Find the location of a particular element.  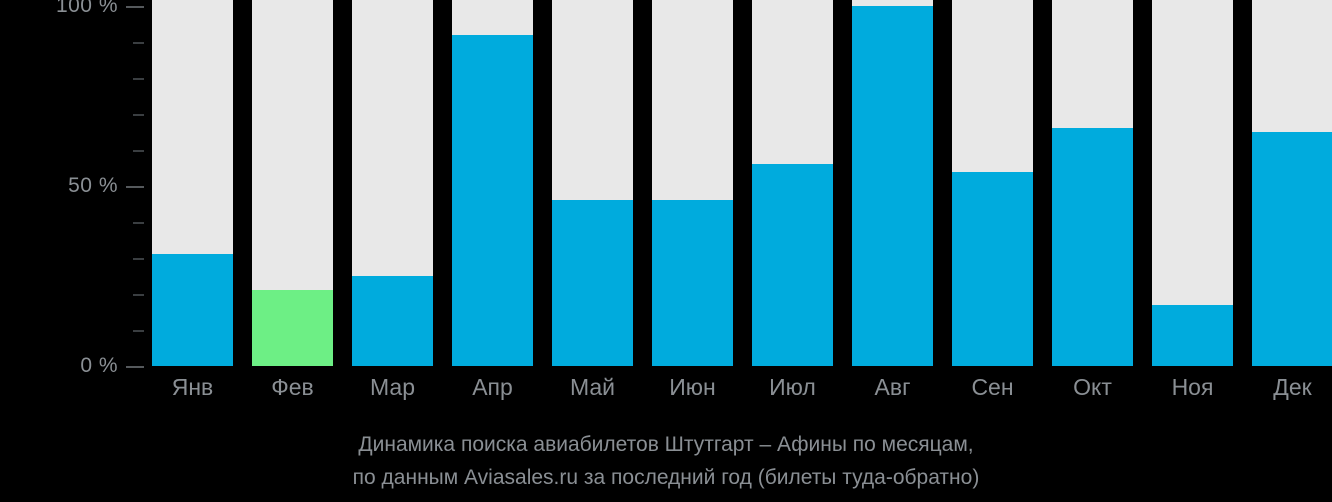

bar-июл is located at coordinates (792, 183).